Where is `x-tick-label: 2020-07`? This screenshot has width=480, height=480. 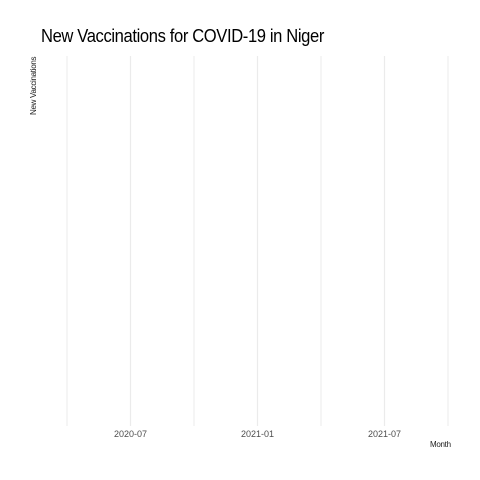 x-tick-label: 2020-07 is located at coordinates (130, 434).